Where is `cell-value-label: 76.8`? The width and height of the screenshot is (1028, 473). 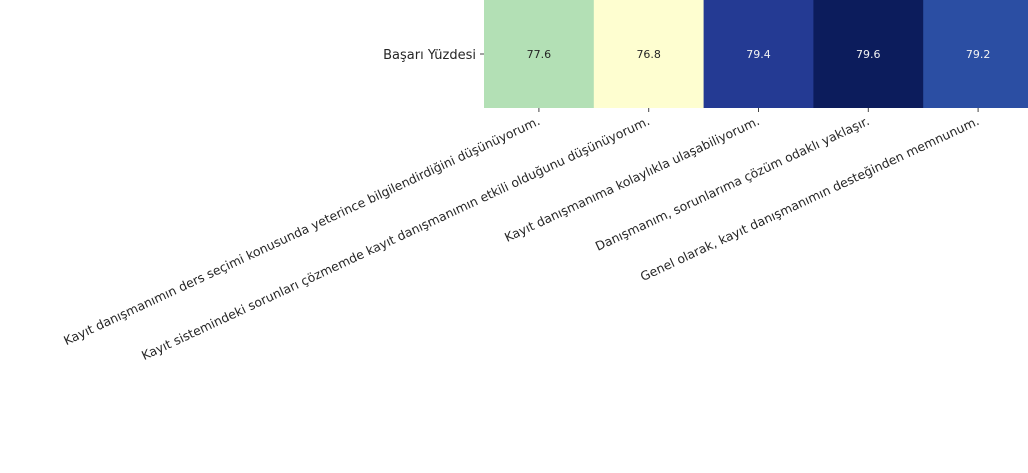 cell-value-label: 76.8 is located at coordinates (648, 54).